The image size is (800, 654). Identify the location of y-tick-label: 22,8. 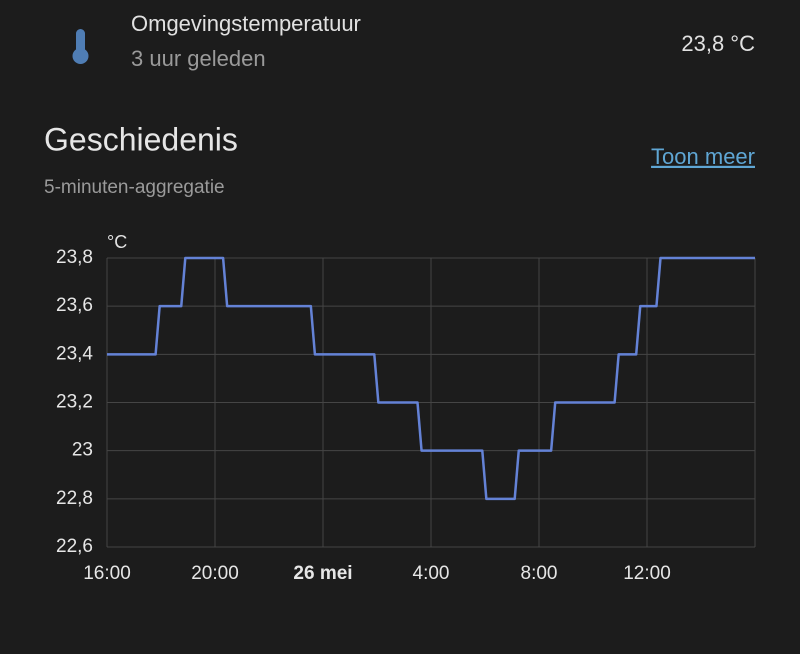
(74, 498).